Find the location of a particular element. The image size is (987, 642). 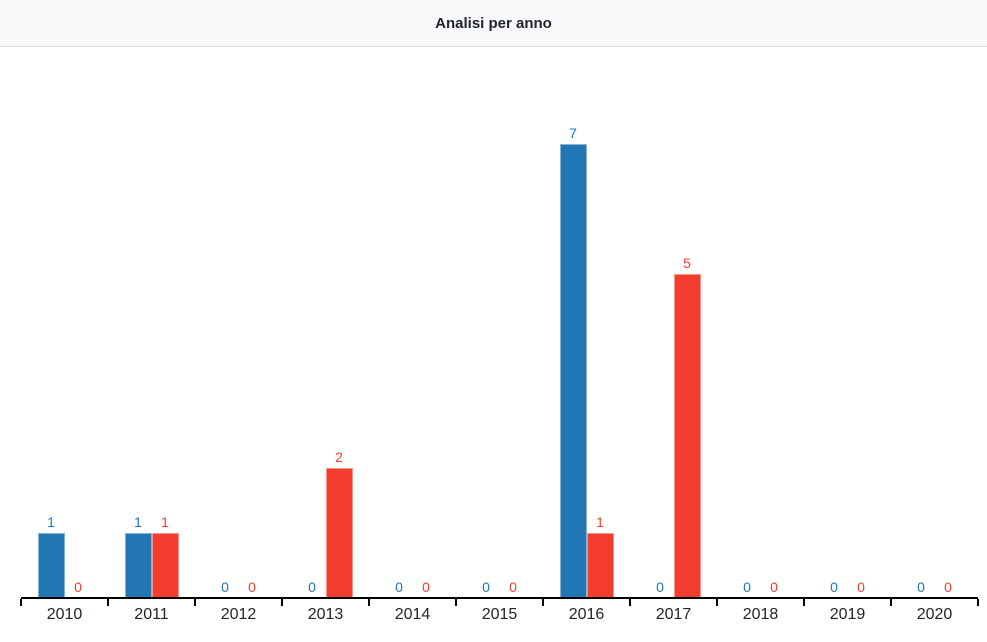

x-axis-label-2015: 2015 is located at coordinates (499, 614).